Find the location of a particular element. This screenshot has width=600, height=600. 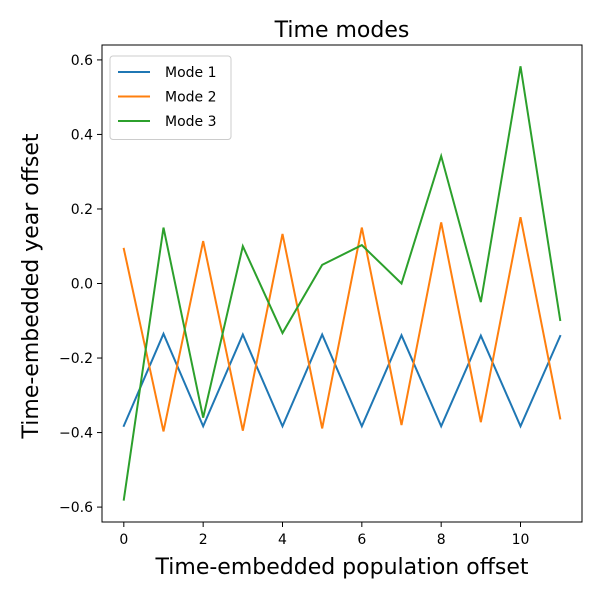

x-tick-label: 6 is located at coordinates (361, 540).